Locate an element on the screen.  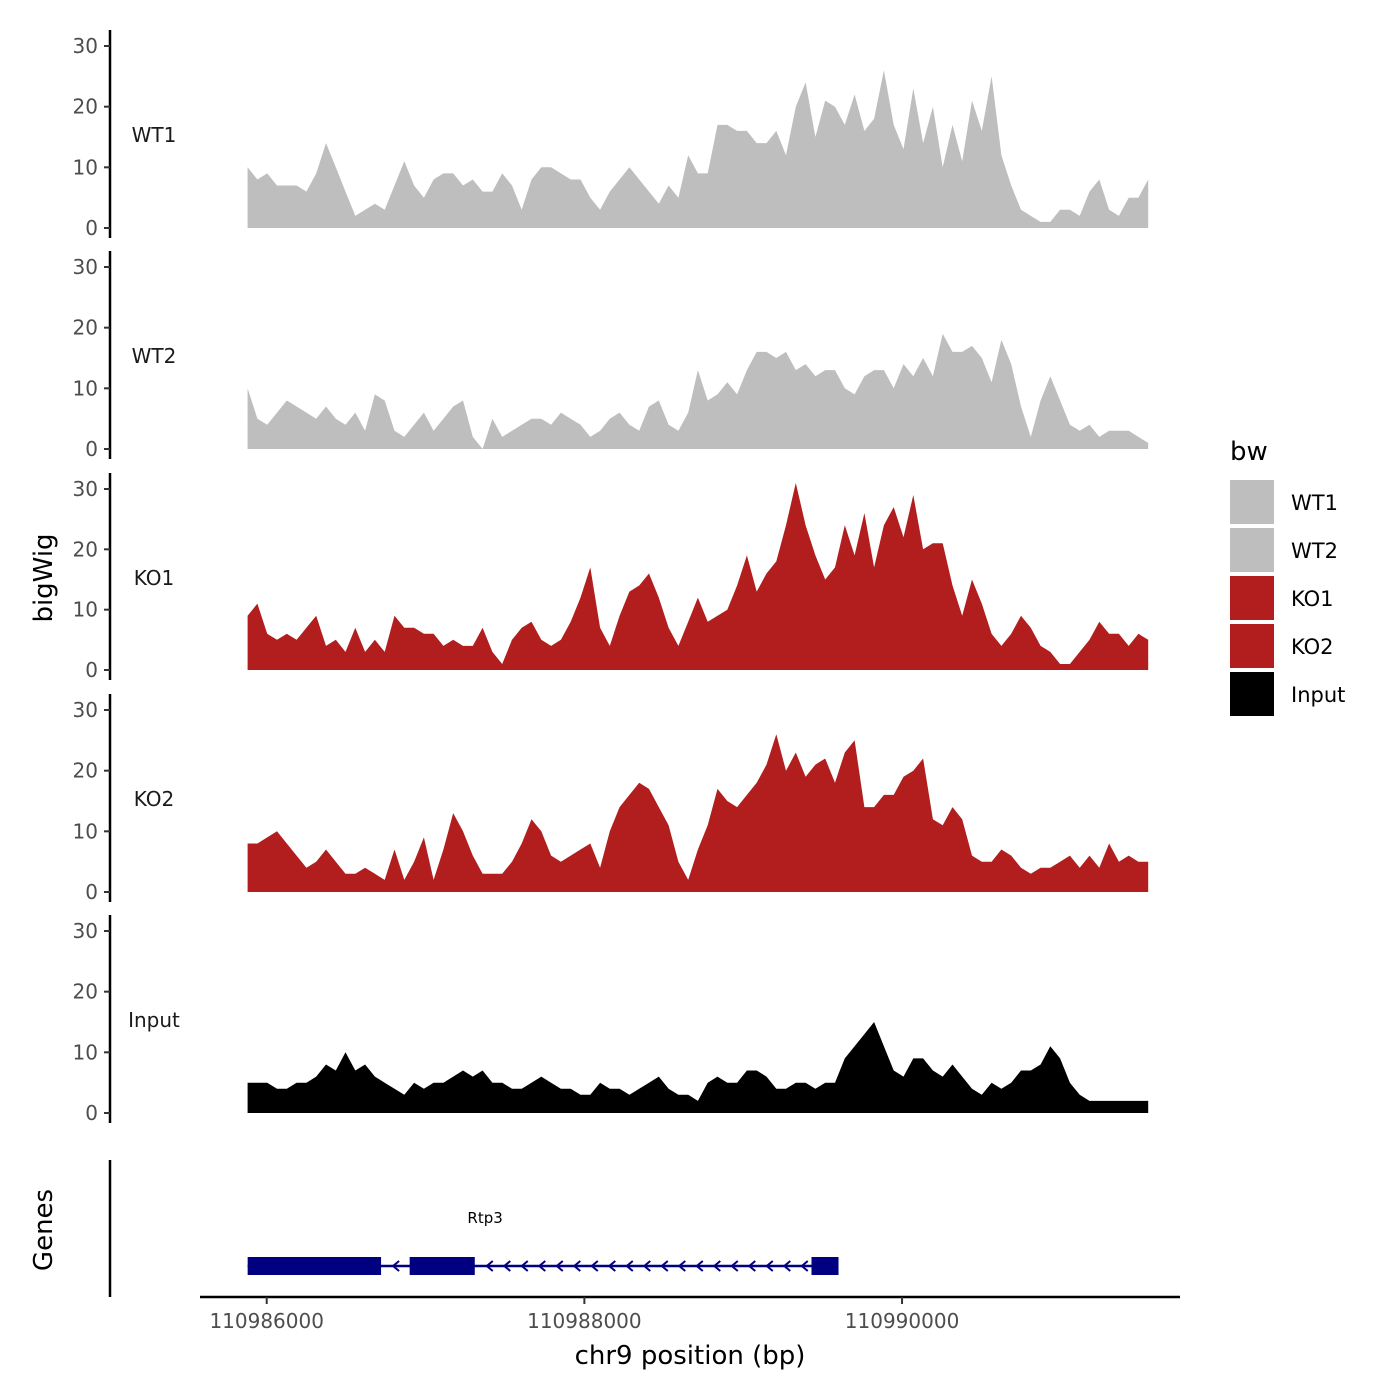
track-wt1: 0 10 20 30 WT1 is located at coordinates (611, 135).